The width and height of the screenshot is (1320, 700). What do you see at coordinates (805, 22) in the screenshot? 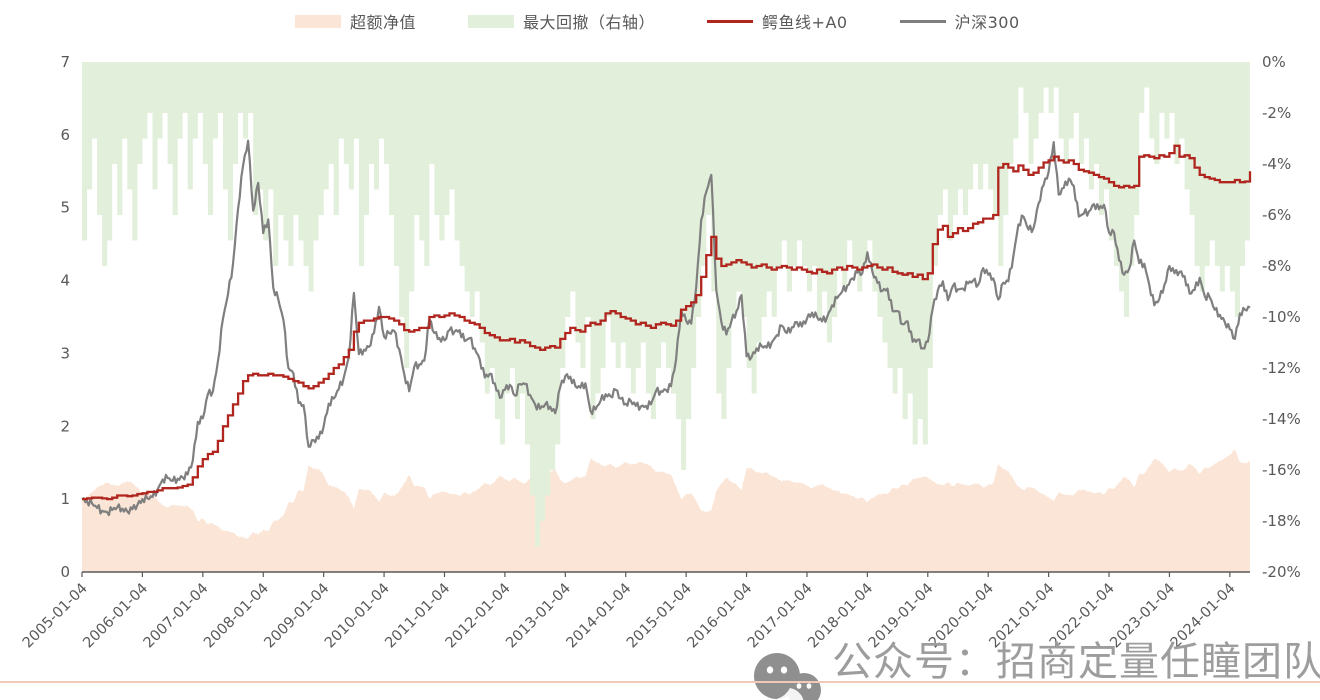
I see `legend-label-alligator: 鳄鱼线+A0` at bounding box center [805, 22].